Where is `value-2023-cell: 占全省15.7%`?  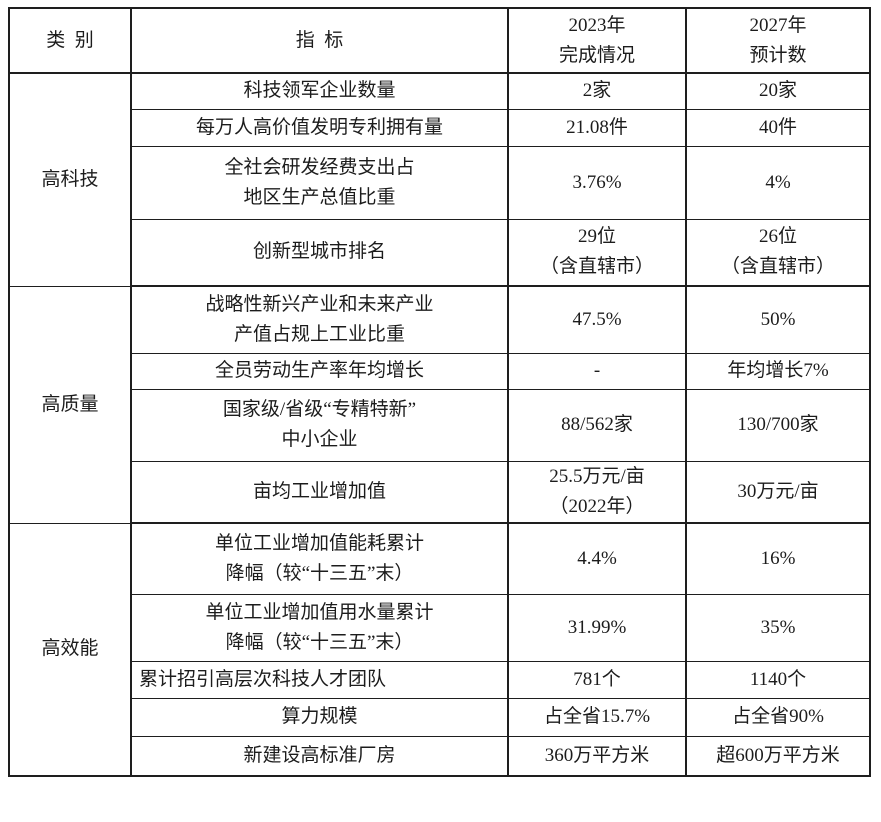 value-2023-cell: 占全省15.7% is located at coordinates (597, 717).